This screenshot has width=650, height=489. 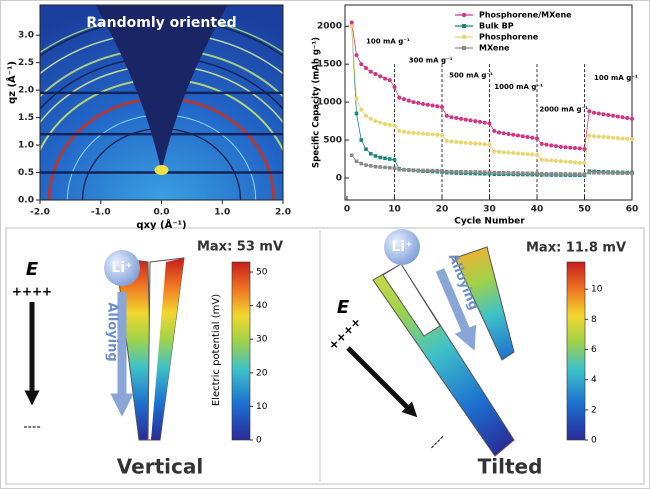 What do you see at coordinates (32, 292) in the screenshot?
I see `plus-charges: ++++` at bounding box center [32, 292].